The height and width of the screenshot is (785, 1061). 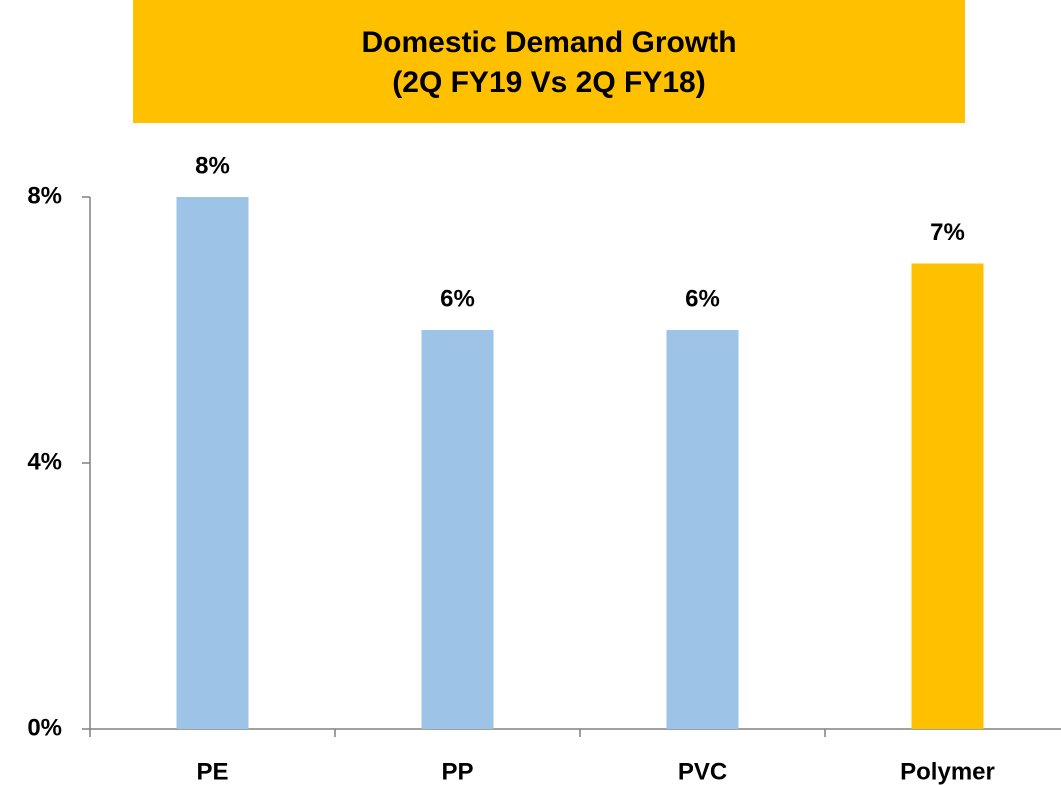 I want to click on value-label: 8%, so click(x=212, y=165).